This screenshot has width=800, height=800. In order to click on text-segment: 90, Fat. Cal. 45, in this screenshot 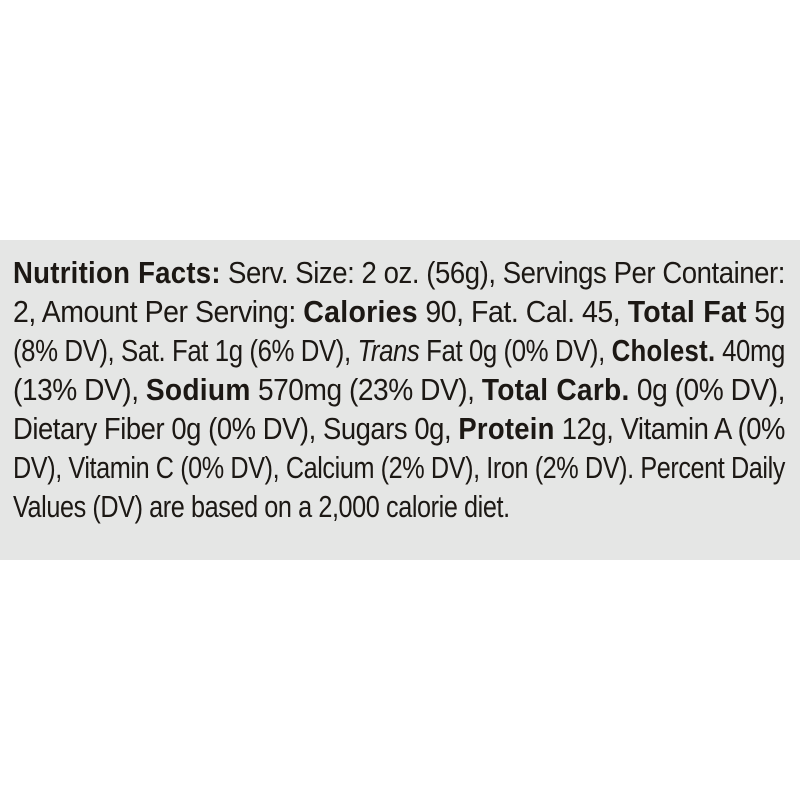, I will do `click(522, 311)`.